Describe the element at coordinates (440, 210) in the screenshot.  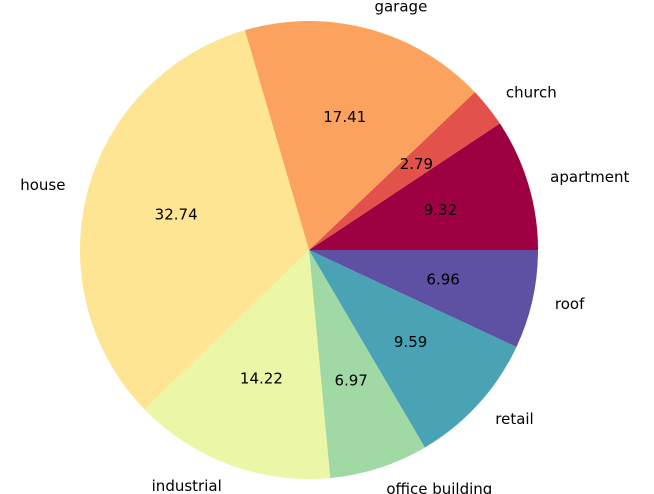
I see `value-label: 9.32` at that location.